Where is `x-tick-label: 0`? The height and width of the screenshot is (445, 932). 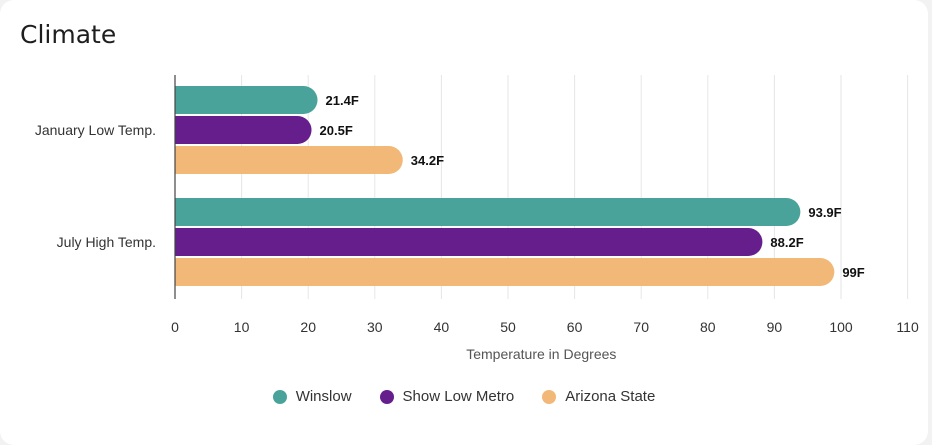
x-tick-label: 0 is located at coordinates (175, 327).